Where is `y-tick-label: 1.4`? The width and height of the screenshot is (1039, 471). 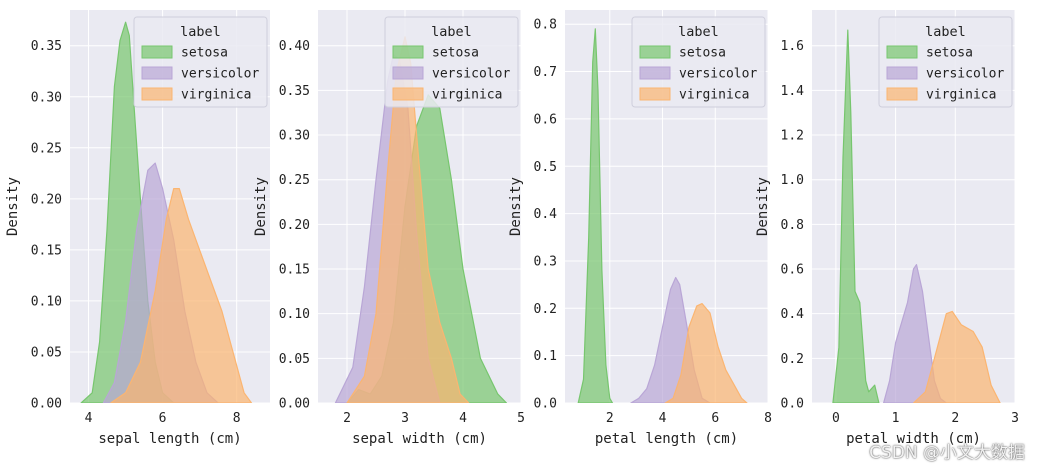 y-tick-label: 1.4 is located at coordinates (793, 91).